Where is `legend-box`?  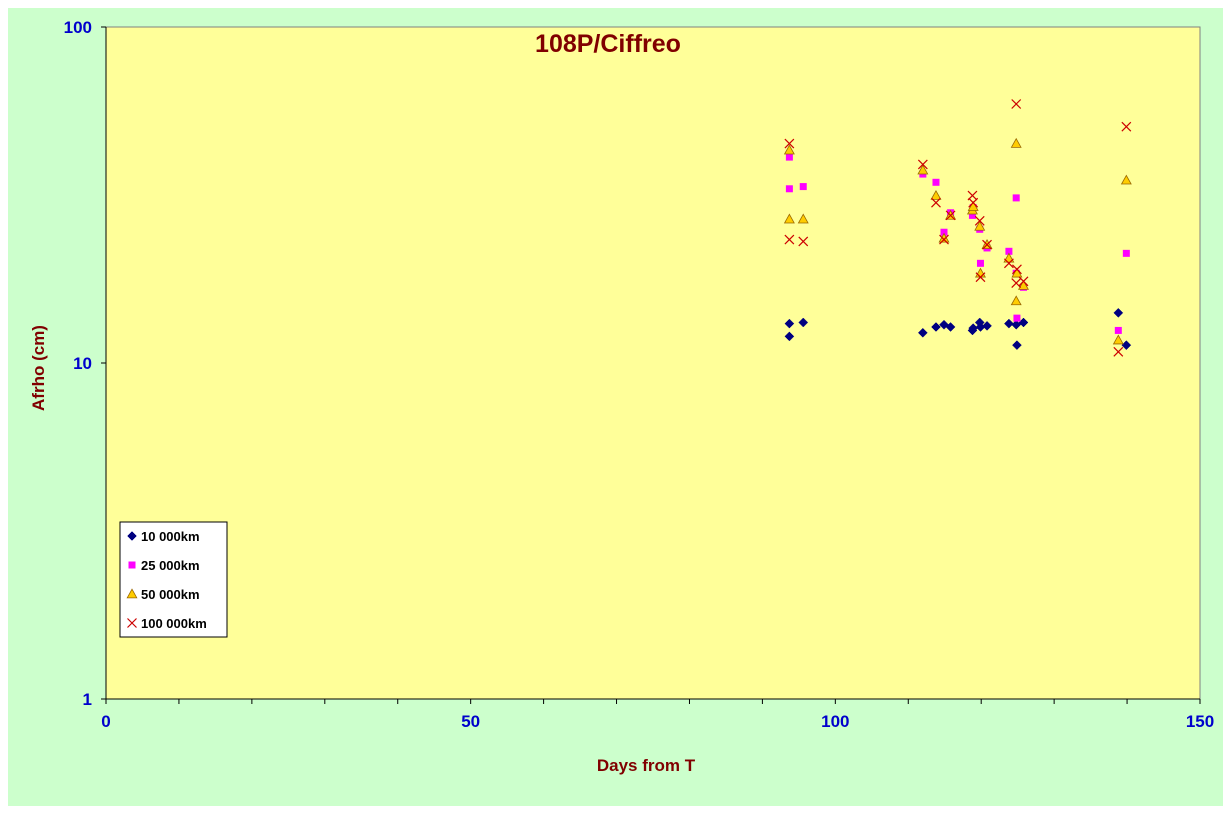
legend-box is located at coordinates (173, 579).